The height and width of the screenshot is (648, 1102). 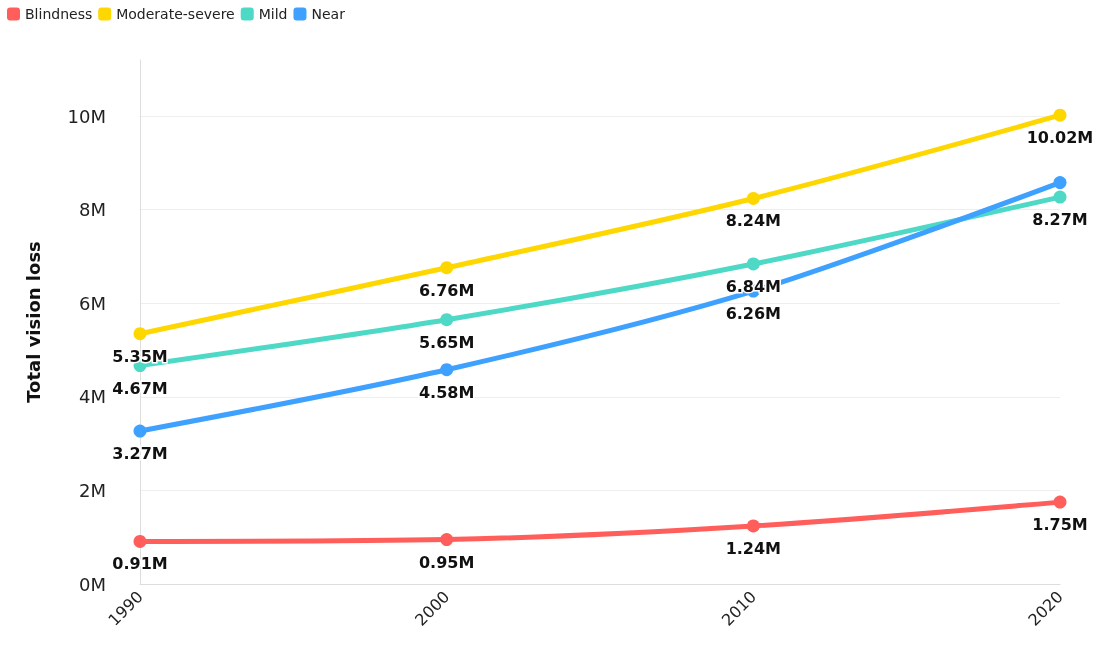 I want to click on data-label: 4.58M, so click(x=446, y=392).